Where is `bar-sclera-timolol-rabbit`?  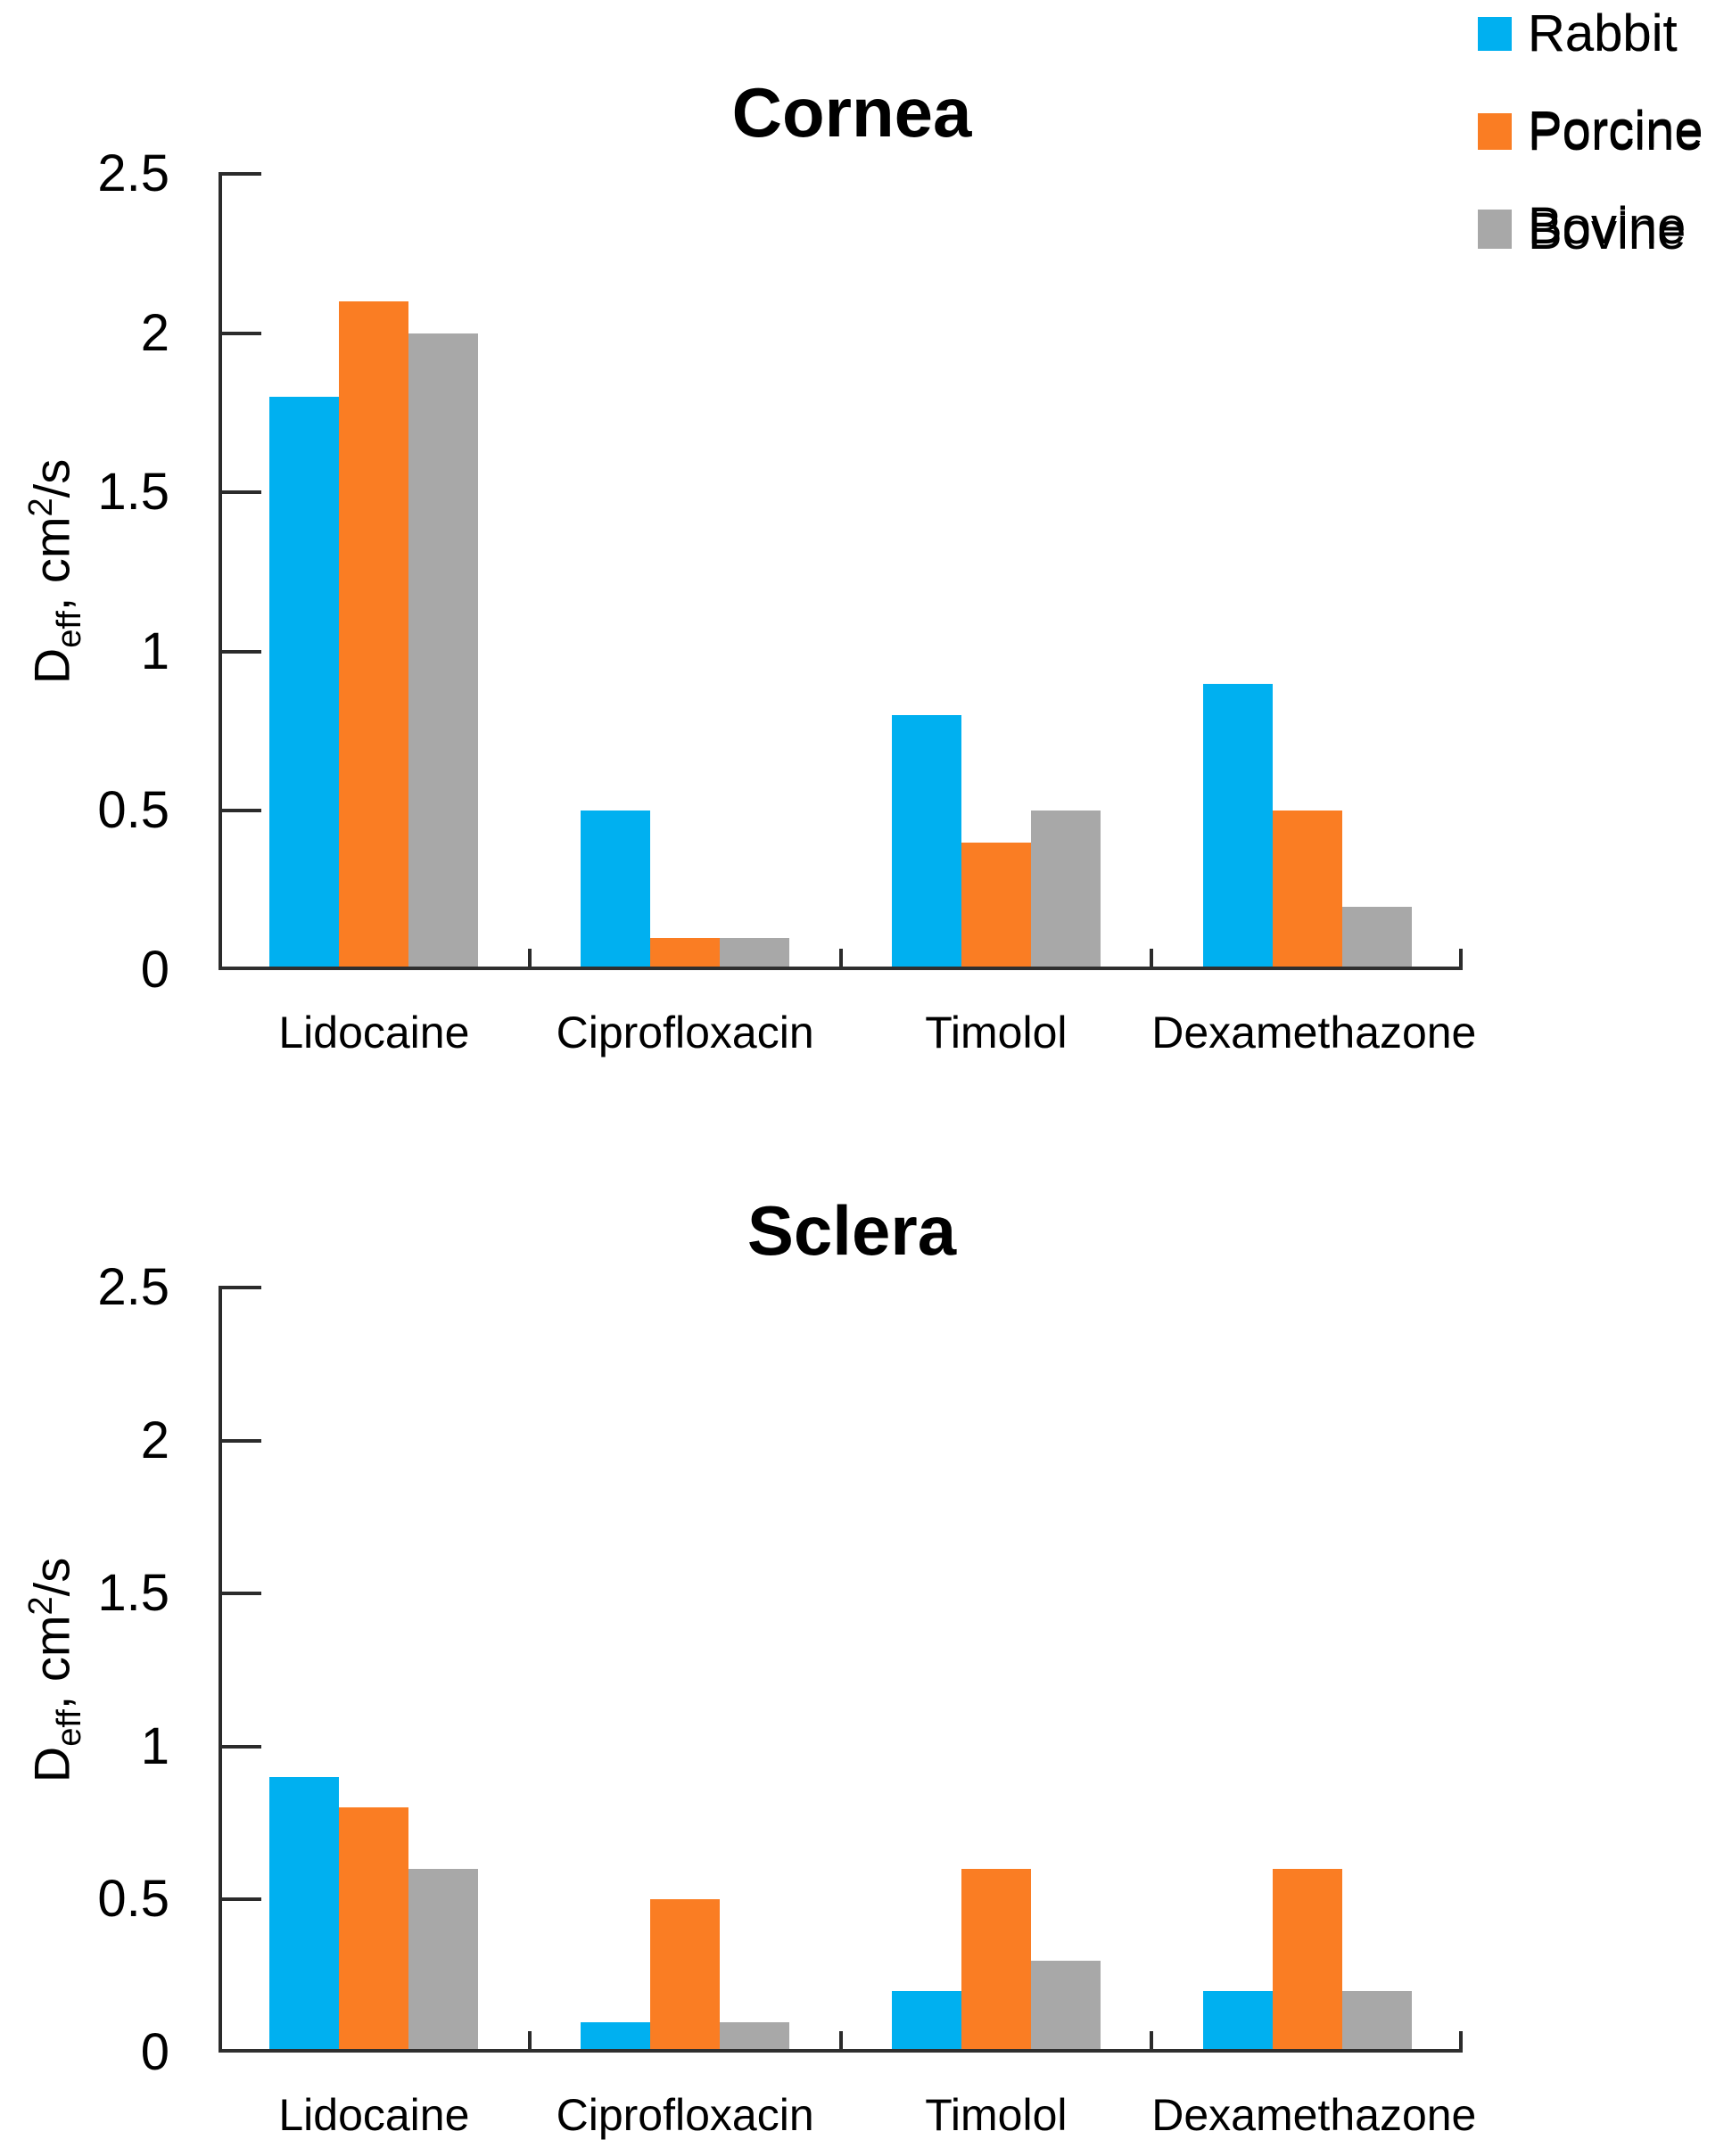
bar-sclera-timolol-rabbit is located at coordinates (927, 2022).